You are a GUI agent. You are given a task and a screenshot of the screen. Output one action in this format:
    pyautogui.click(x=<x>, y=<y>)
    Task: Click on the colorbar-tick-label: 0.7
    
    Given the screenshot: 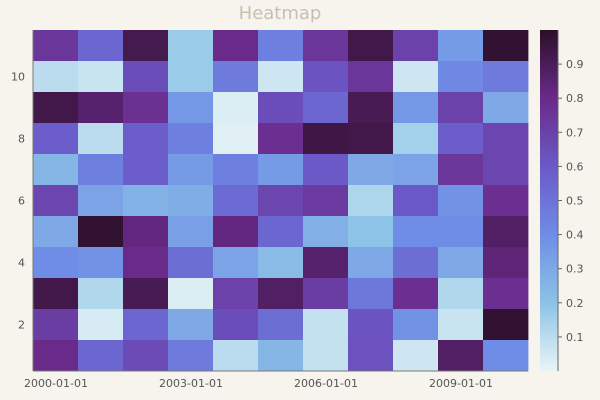 What is the action you would take?
    pyautogui.click(x=575, y=132)
    